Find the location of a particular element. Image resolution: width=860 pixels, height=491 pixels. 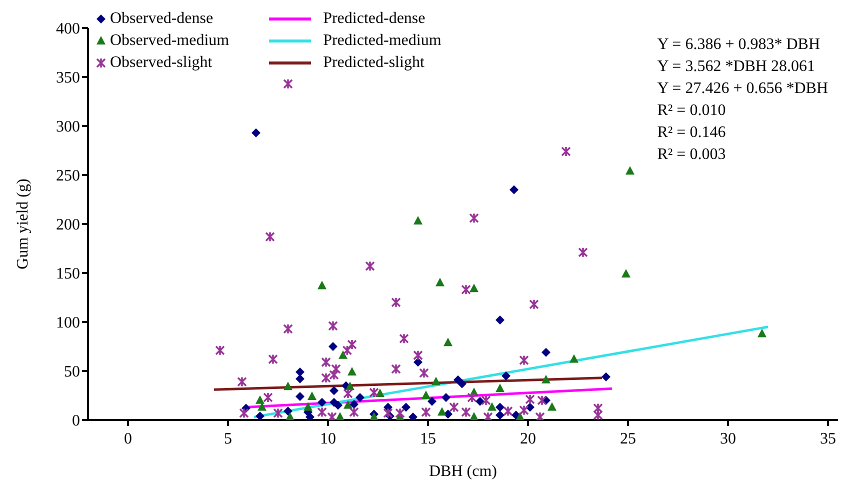

legend-label: Observed-slight is located at coordinates (161, 63).